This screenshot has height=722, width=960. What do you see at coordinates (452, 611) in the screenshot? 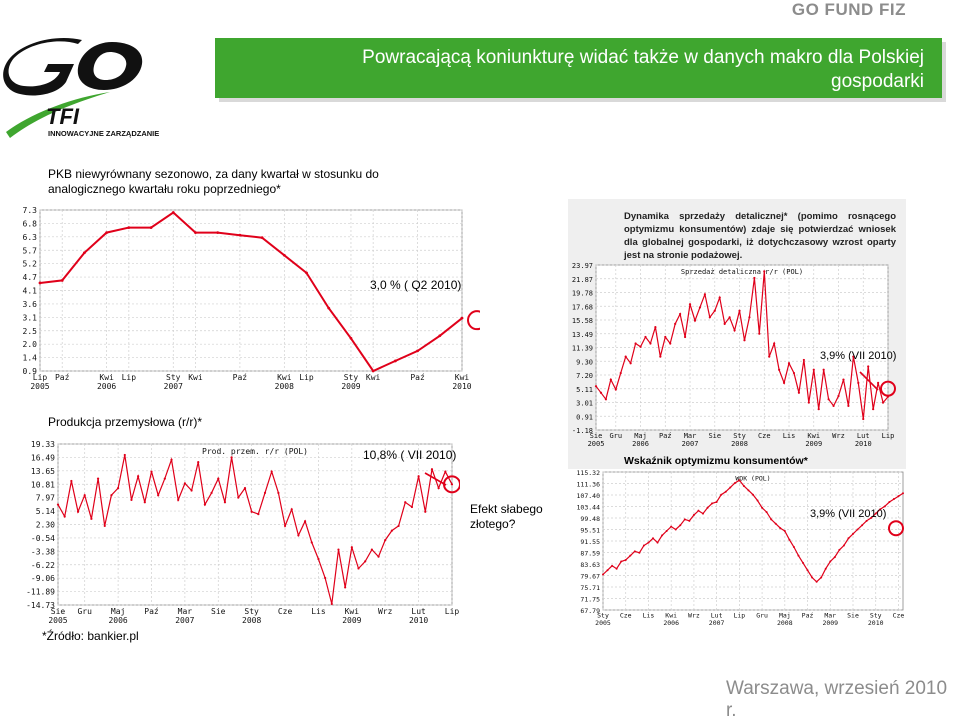
I see `x-tick-label: Lip` at bounding box center [452, 611].